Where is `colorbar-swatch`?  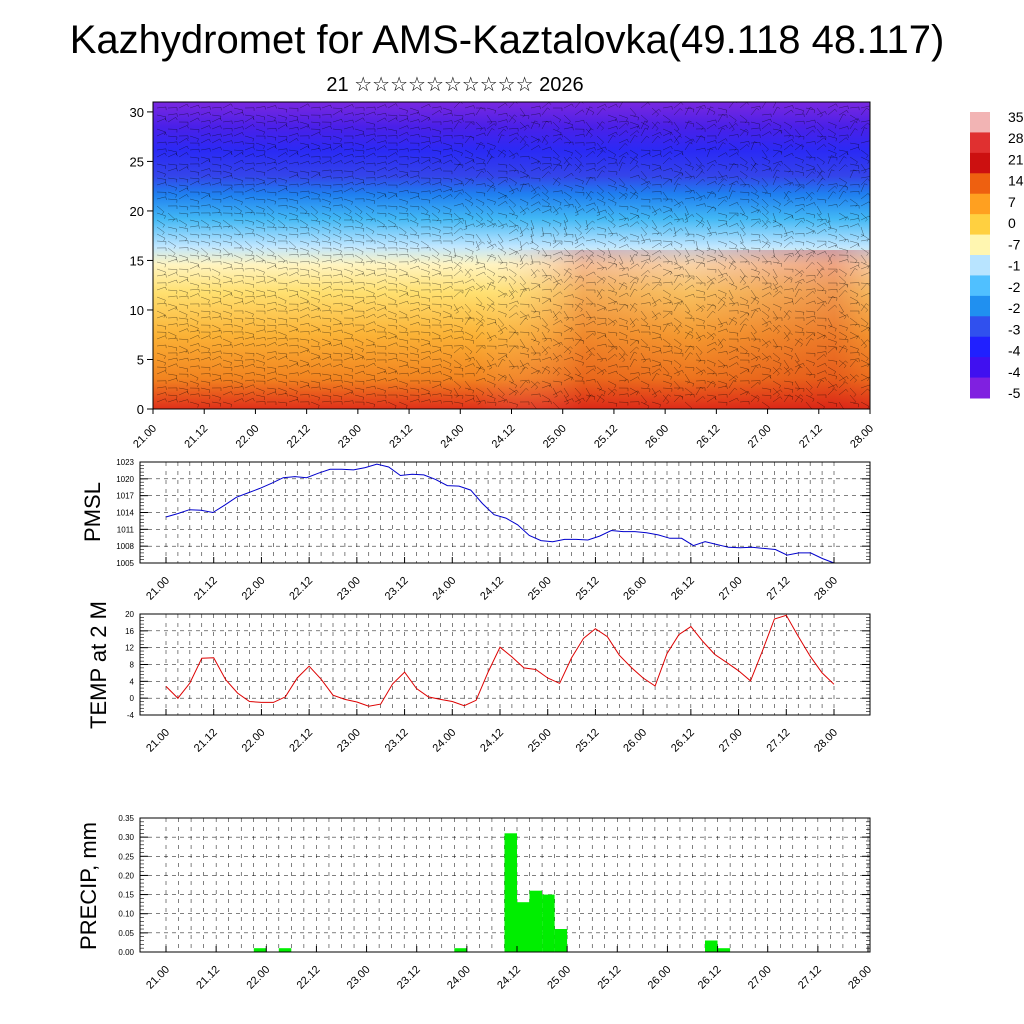 colorbar-swatch is located at coordinates (980, 122).